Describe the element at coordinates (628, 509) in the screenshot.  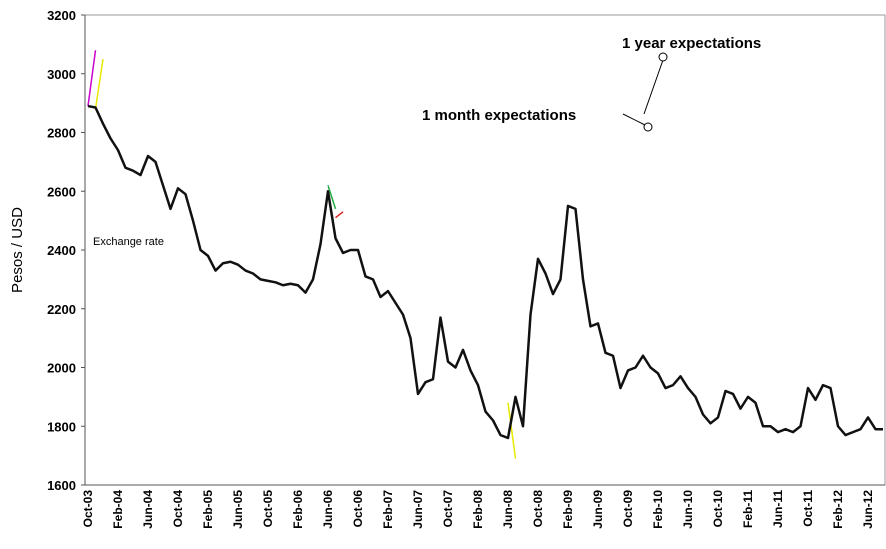
I see `x-tick-label: Oct-09` at that location.